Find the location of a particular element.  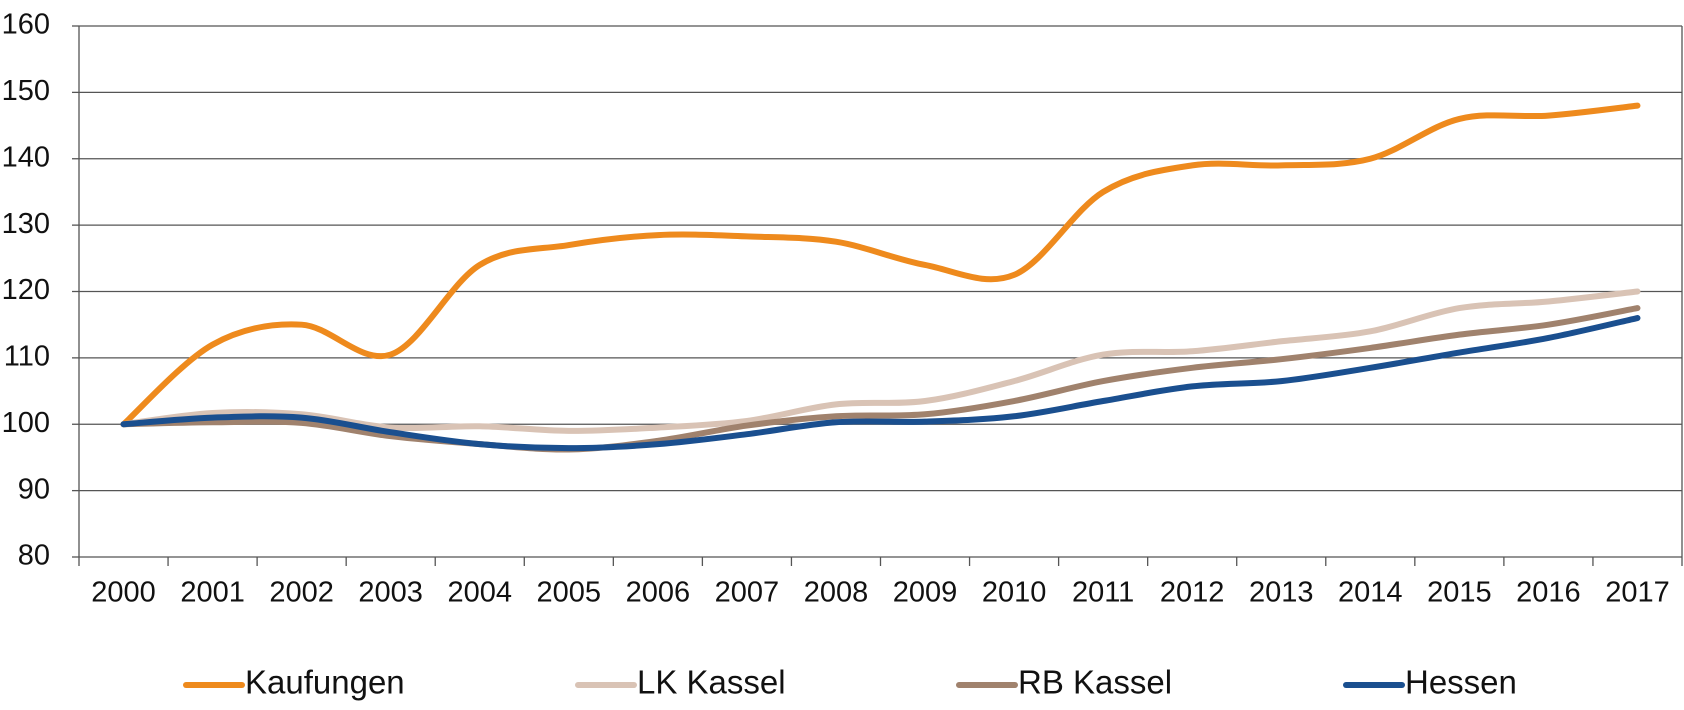

y-tick-label: 120 is located at coordinates (26, 290).